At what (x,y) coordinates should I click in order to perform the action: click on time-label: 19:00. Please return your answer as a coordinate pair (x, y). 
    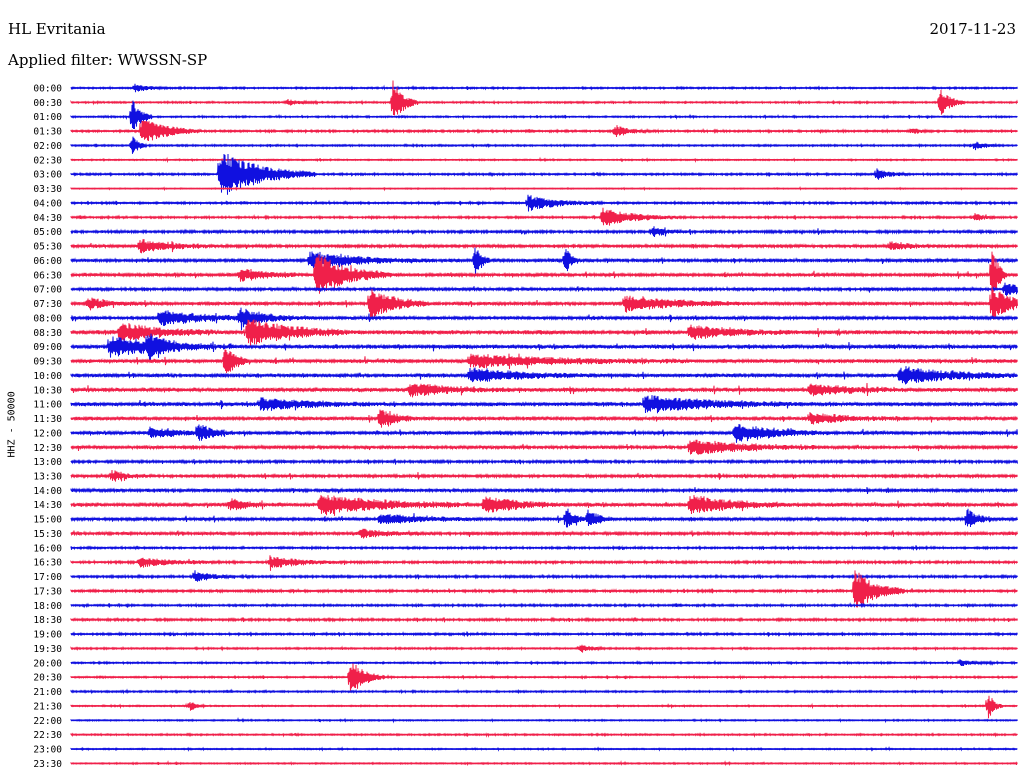
    Looking at the image, I should click on (47, 635).